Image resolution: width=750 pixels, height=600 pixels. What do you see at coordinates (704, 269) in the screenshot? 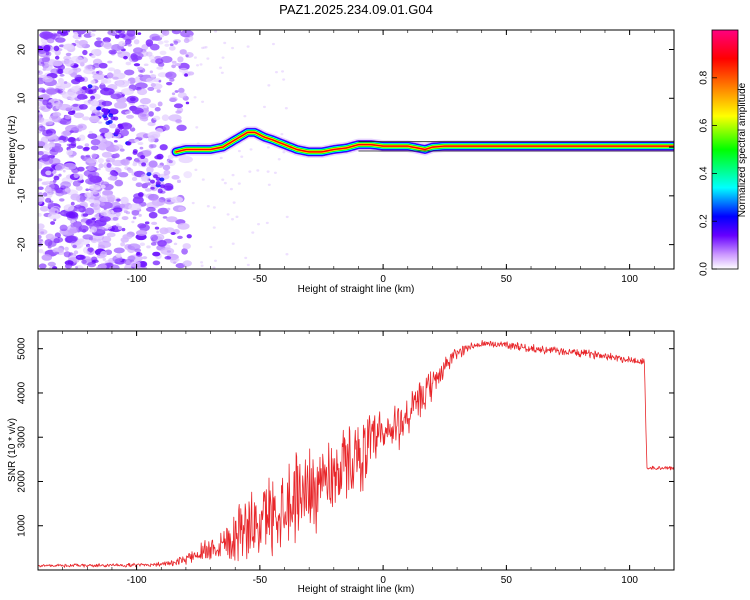
I see `colorbar-tick-label: 0.0` at bounding box center [704, 269].